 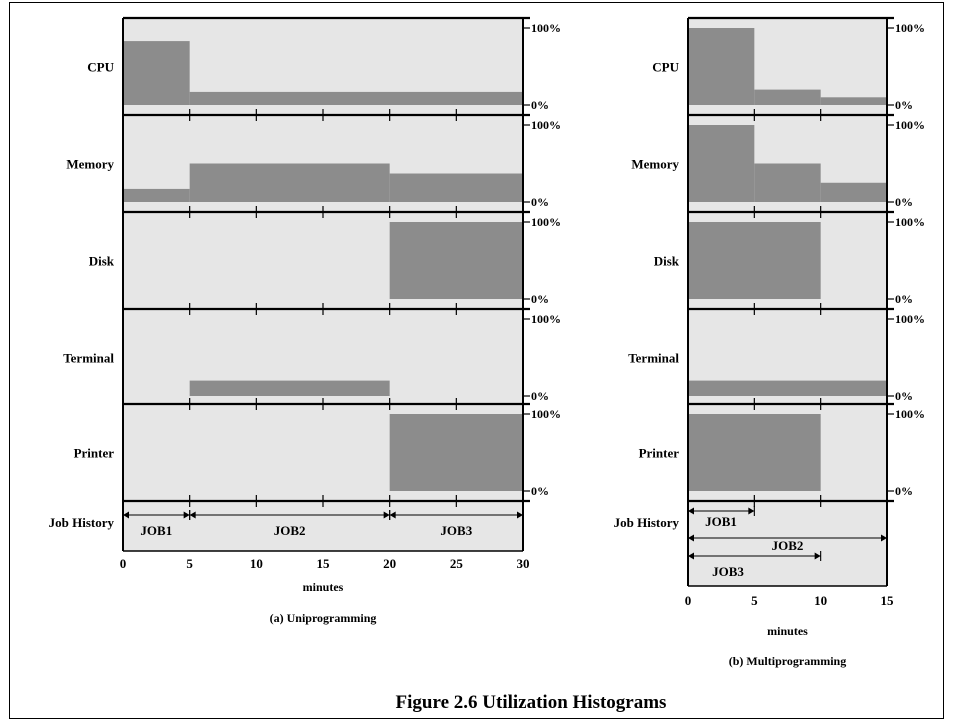 What do you see at coordinates (389, 563) in the screenshot?
I see `x-tick-label: 20` at bounding box center [389, 563].